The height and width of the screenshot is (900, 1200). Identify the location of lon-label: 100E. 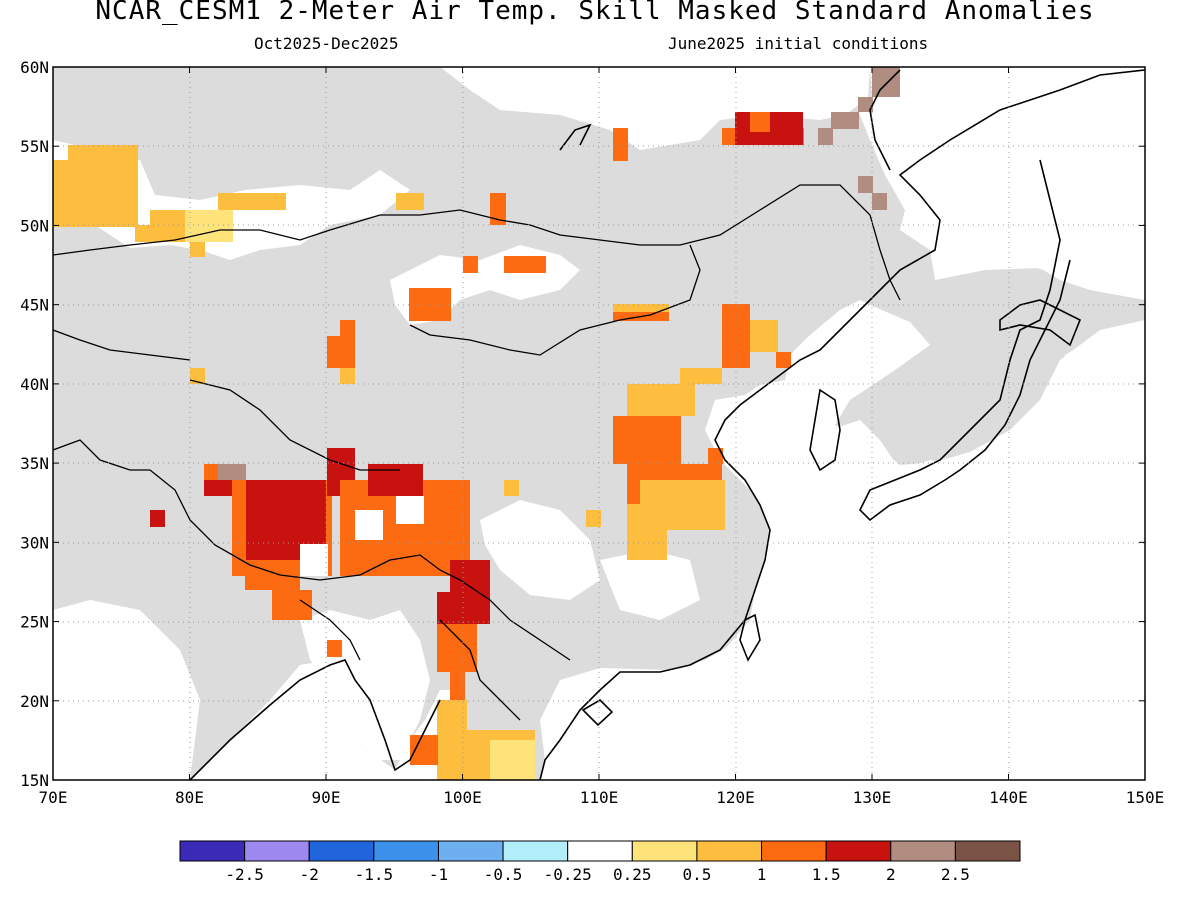
(462, 797).